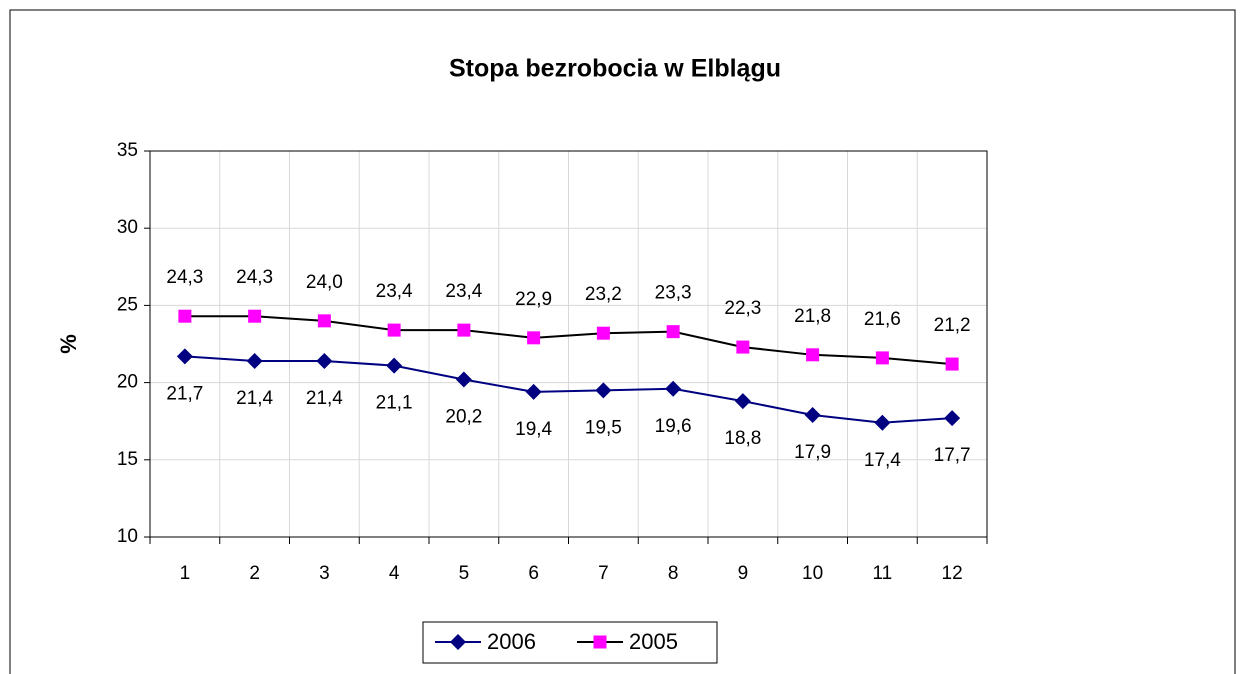  I want to click on x-tick-label: 7, so click(603, 573).